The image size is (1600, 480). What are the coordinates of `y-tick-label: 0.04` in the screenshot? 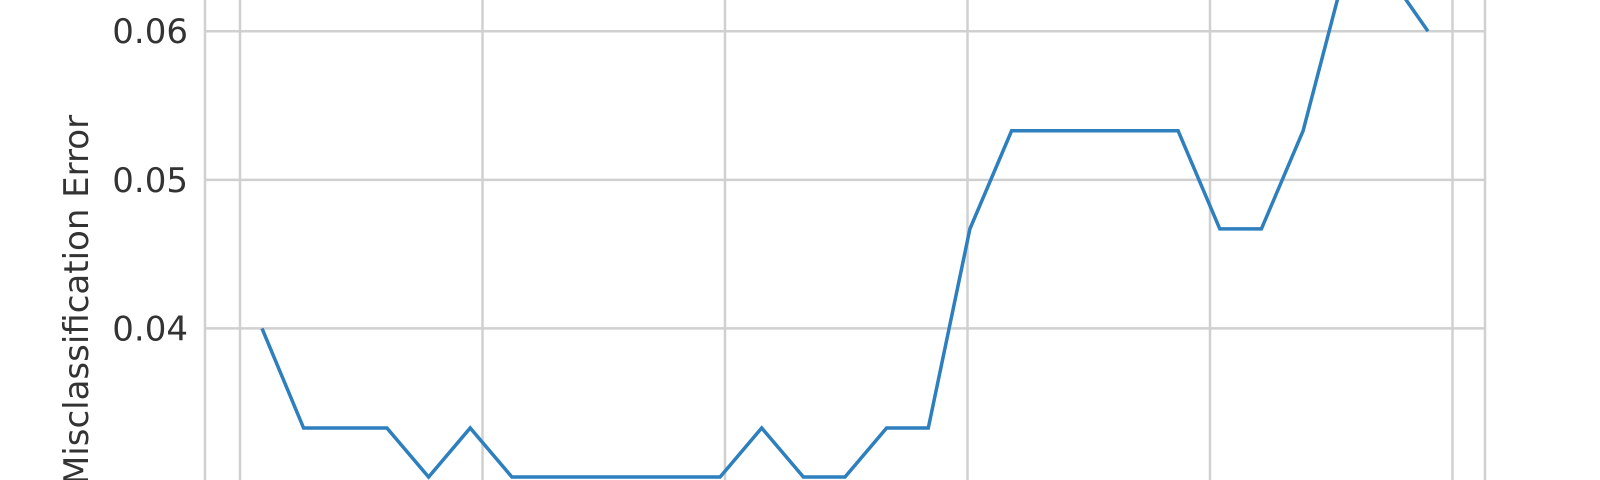 It's located at (150, 329).